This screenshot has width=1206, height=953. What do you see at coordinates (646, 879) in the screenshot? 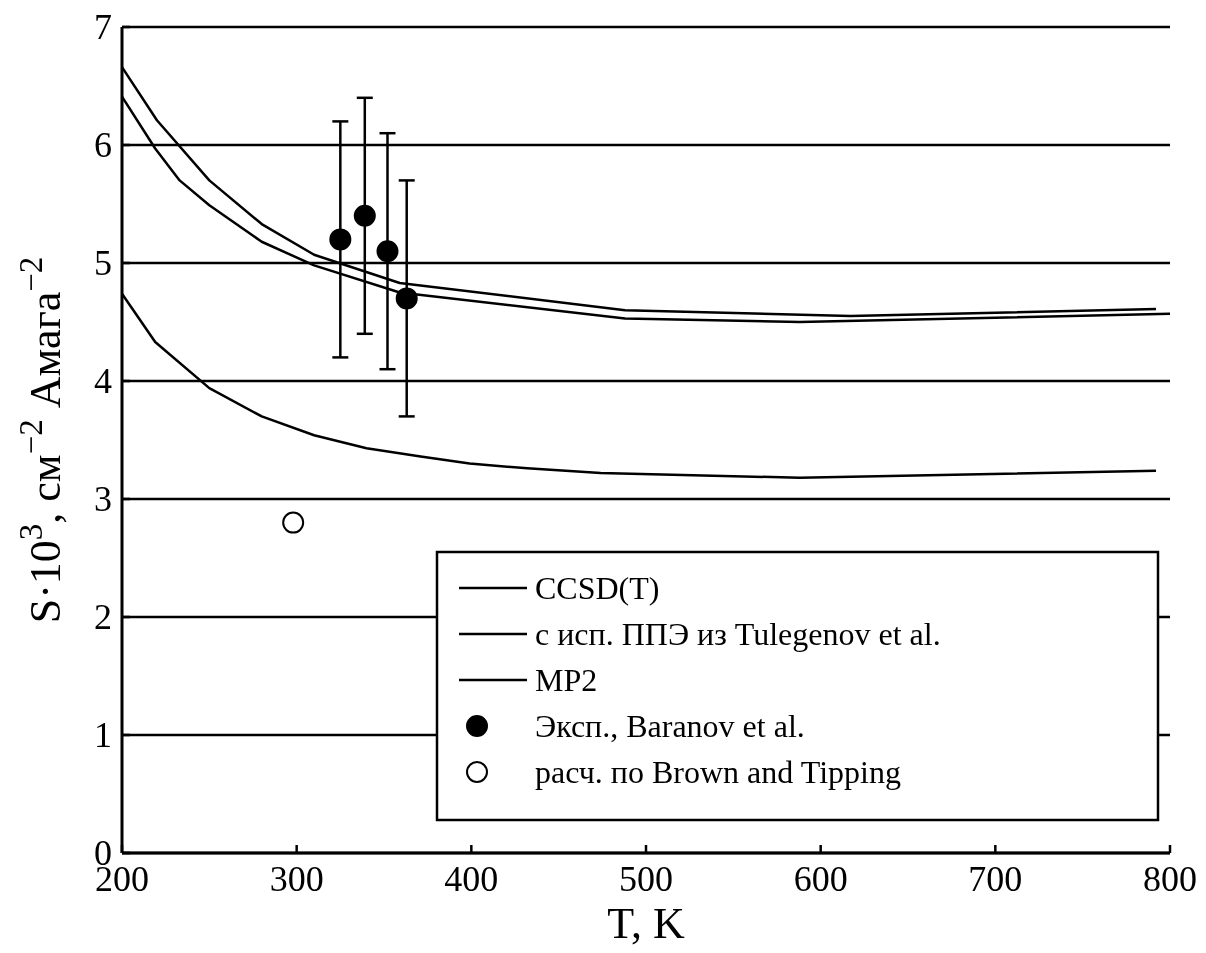
I see `x-tick-label: 500` at bounding box center [646, 879].